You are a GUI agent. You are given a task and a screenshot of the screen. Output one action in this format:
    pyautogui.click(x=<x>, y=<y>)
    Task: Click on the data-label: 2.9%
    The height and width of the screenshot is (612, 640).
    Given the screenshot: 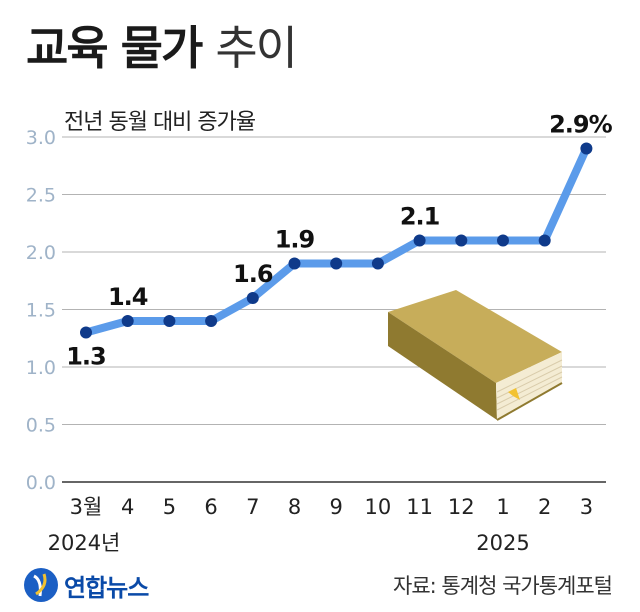 What is the action you would take?
    pyautogui.click(x=581, y=125)
    